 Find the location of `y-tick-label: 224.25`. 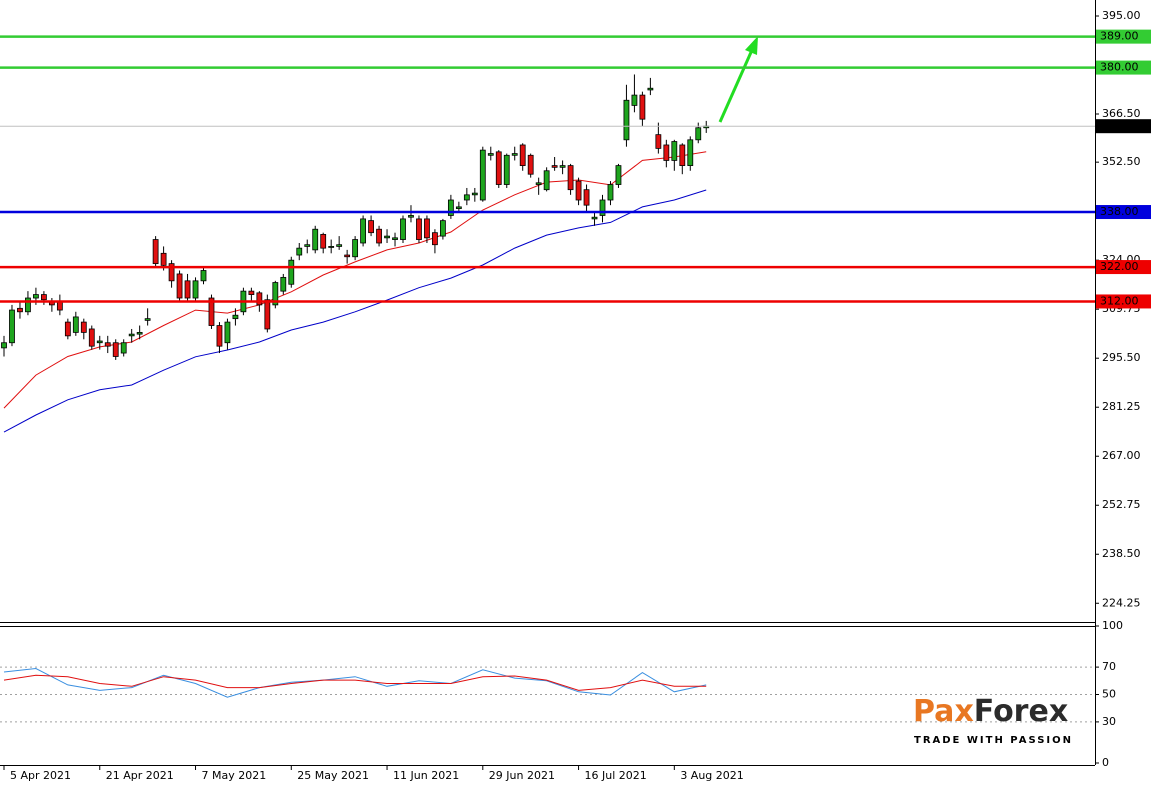

y-tick-label: 224.25 is located at coordinates (1121, 602).